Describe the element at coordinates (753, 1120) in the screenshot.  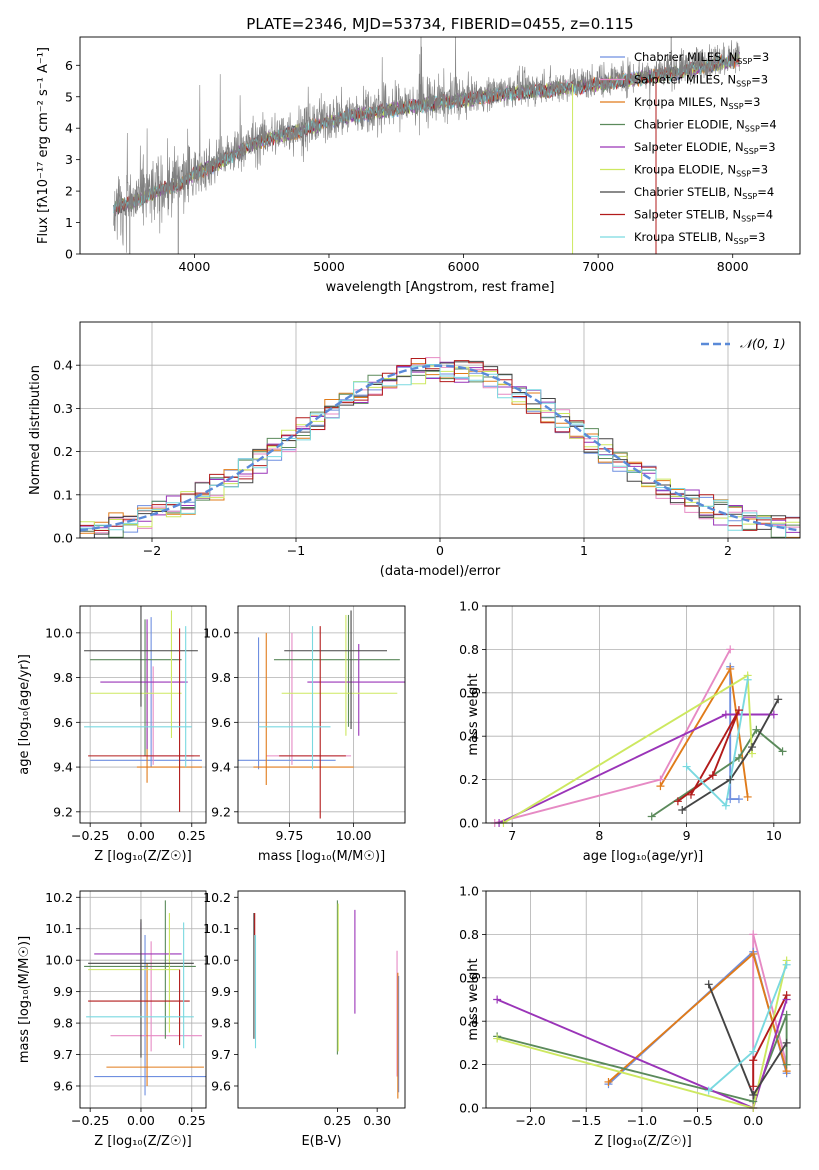
I see `x-tick-label: 0.0` at that location.